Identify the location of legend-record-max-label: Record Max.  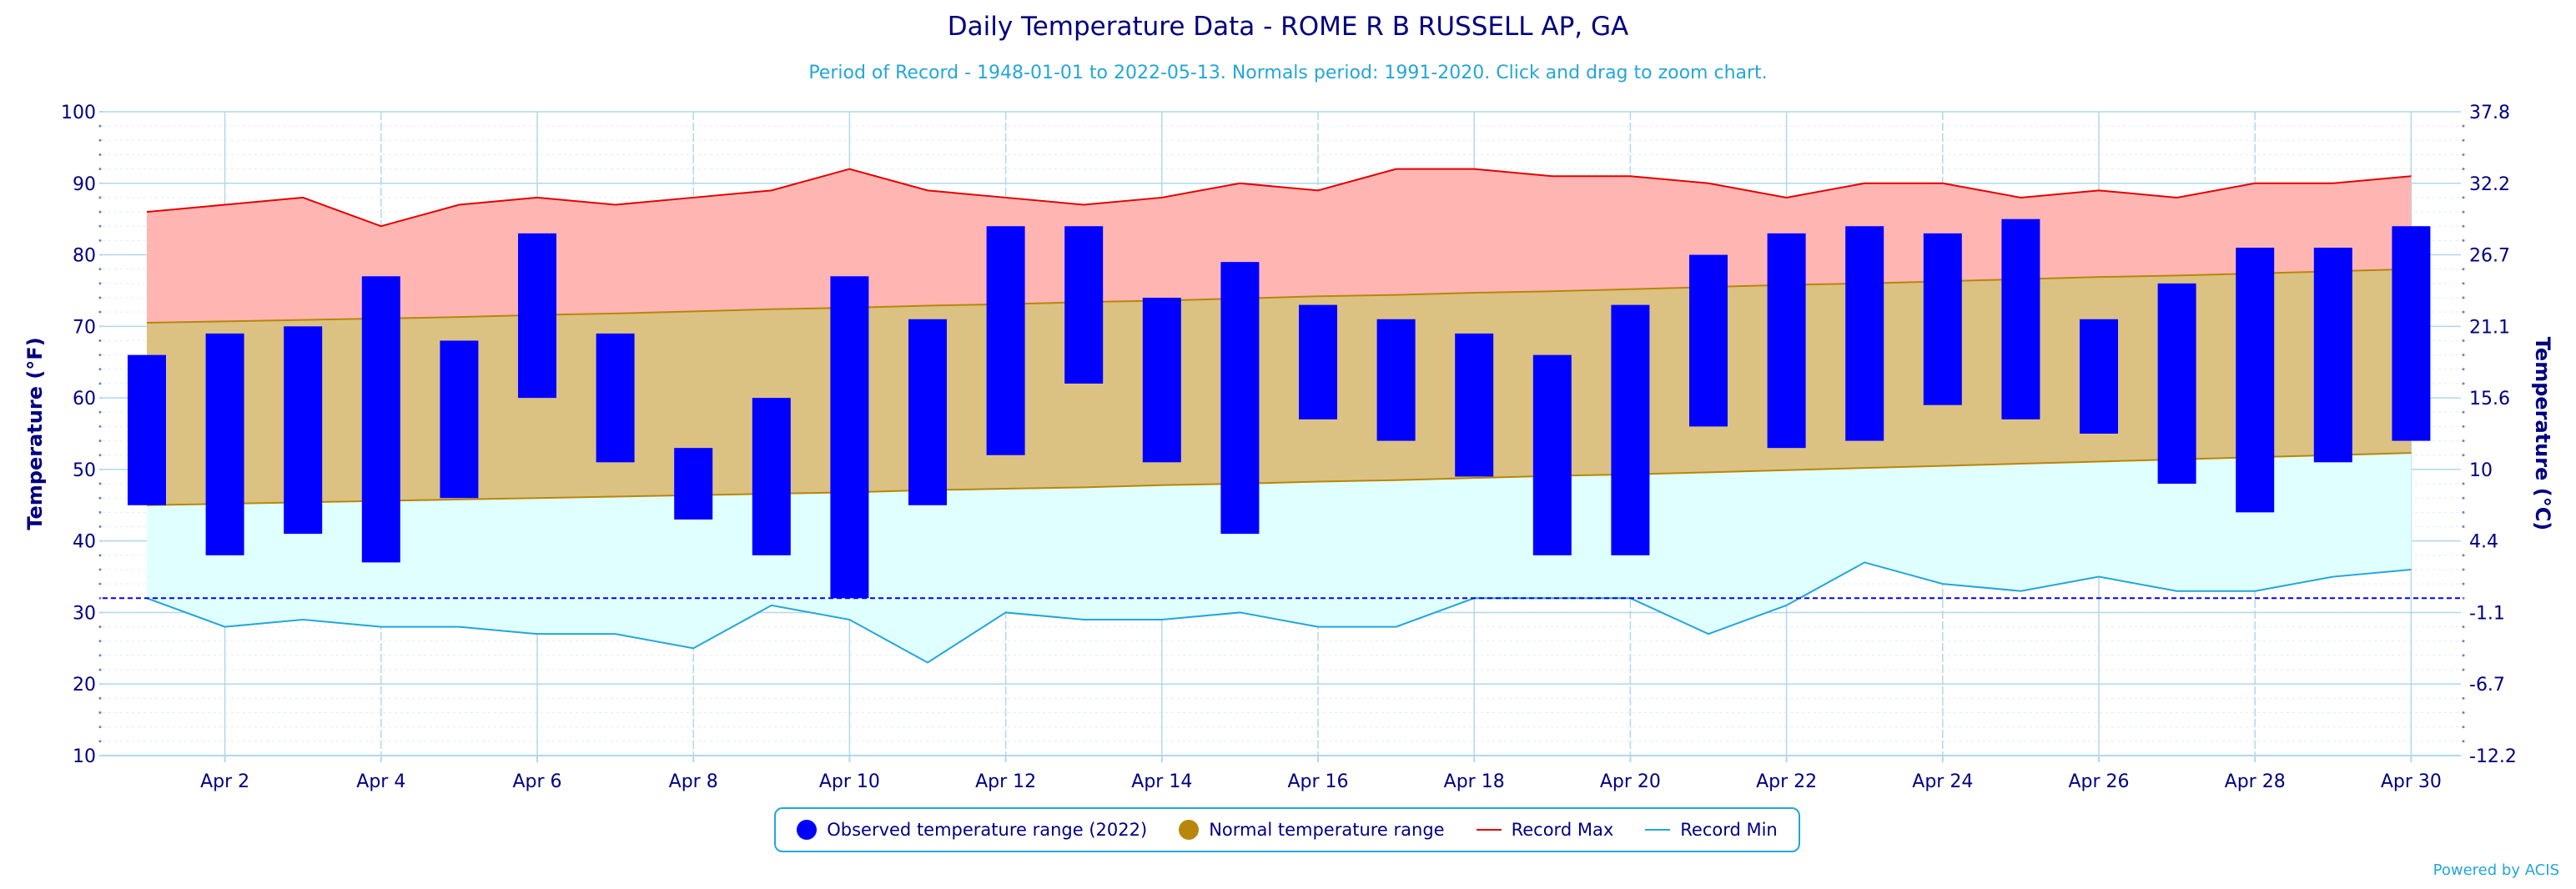
(1562, 830).